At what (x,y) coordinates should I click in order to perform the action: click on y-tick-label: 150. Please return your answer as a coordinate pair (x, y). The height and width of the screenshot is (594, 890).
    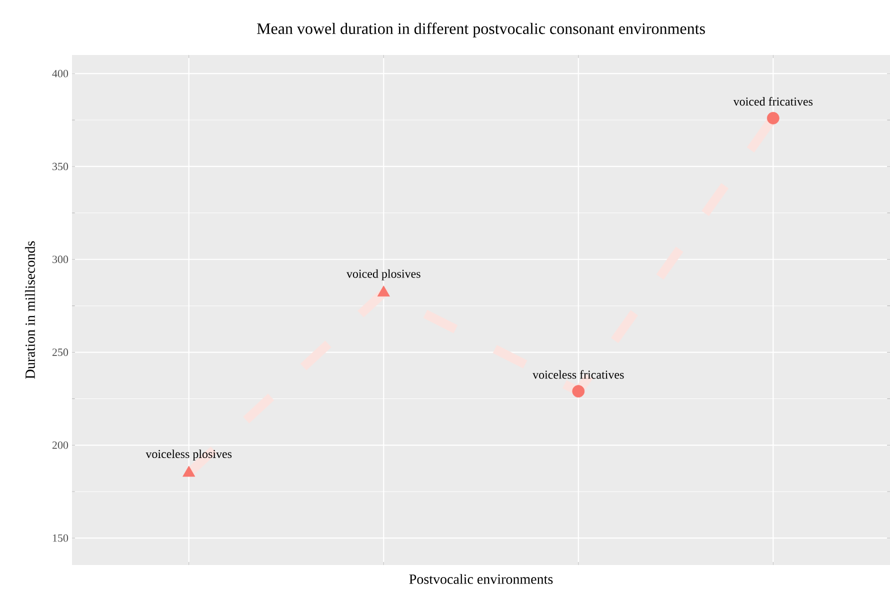
    Looking at the image, I should click on (60, 538).